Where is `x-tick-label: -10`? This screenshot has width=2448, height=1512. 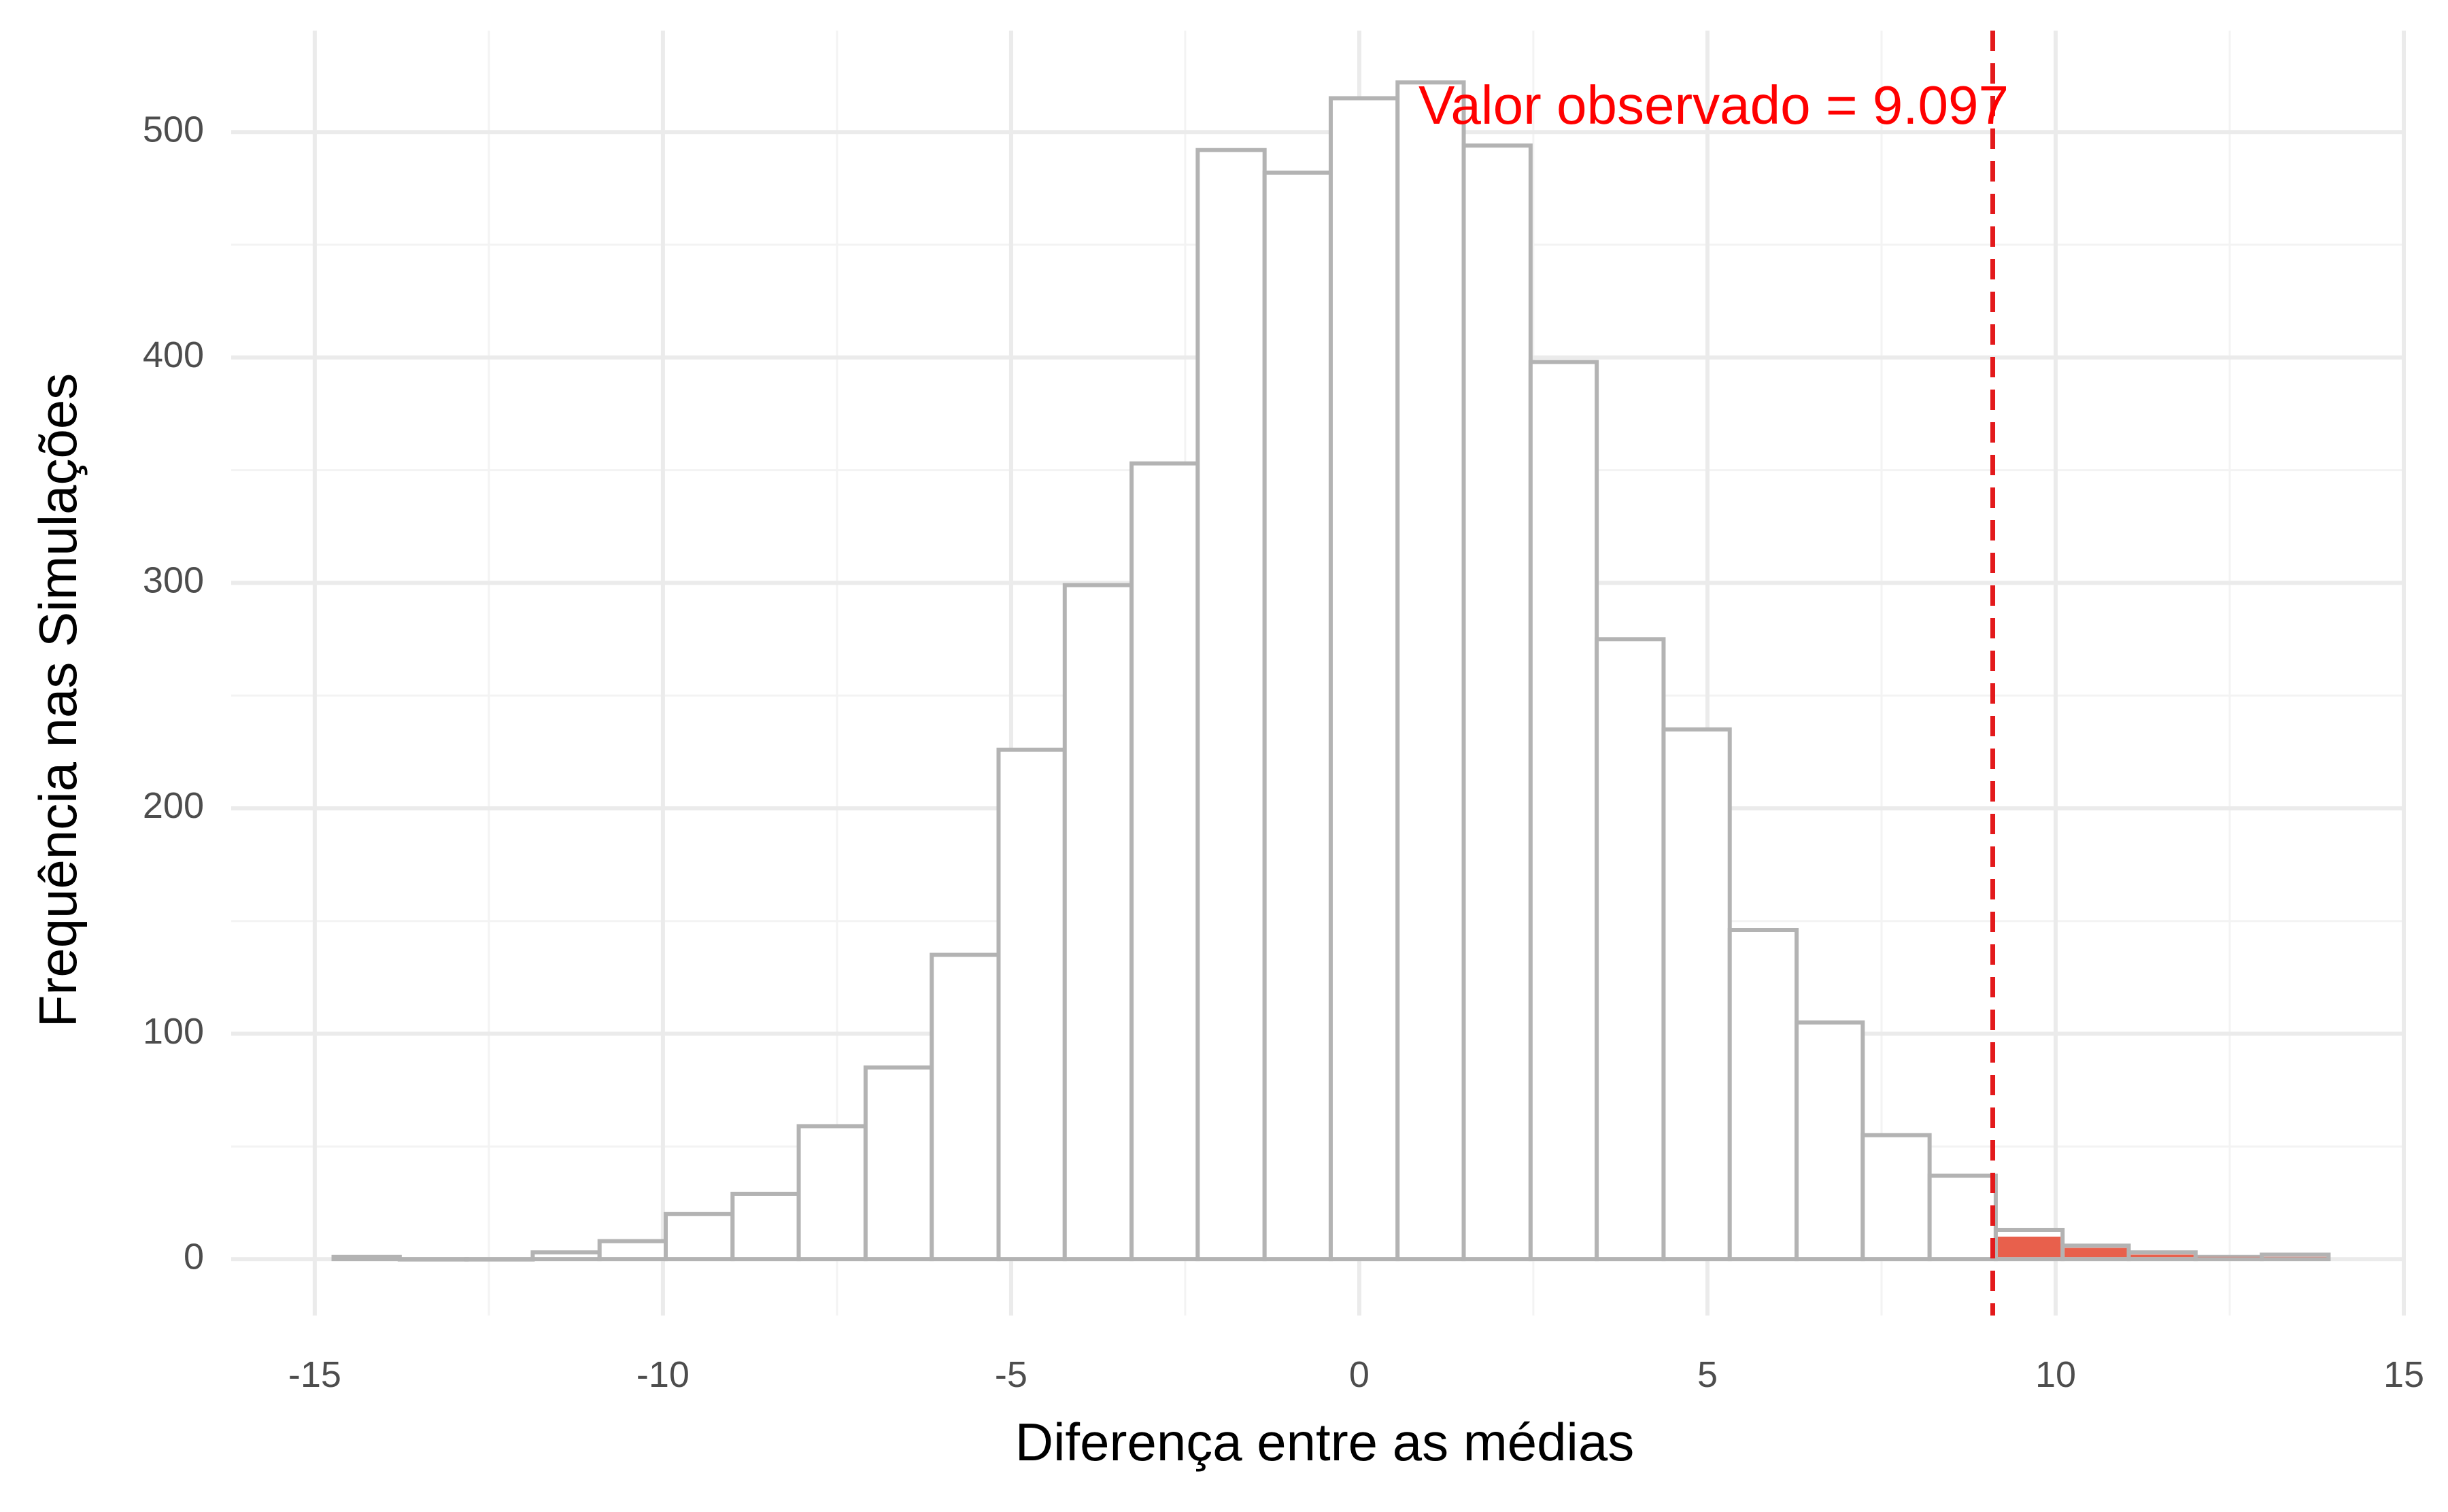 x-tick-label: -10 is located at coordinates (663, 1374).